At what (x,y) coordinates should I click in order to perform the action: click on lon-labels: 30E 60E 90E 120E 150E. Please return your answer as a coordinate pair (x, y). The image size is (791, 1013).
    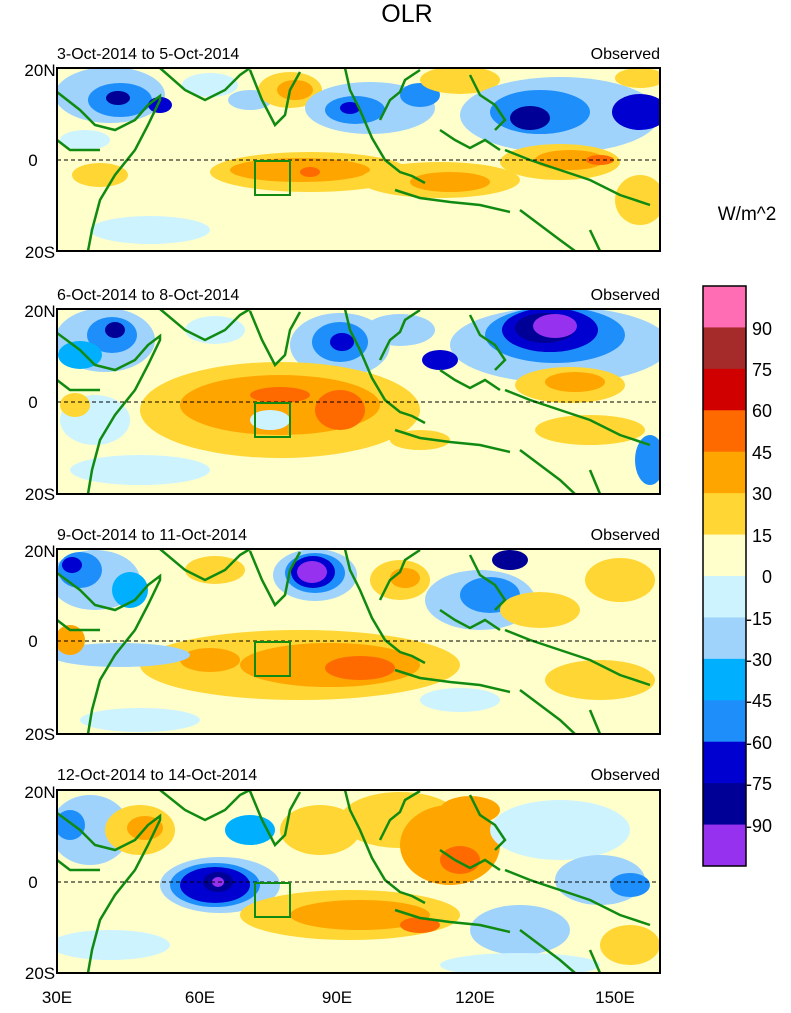
    Looking at the image, I should click on (338, 997).